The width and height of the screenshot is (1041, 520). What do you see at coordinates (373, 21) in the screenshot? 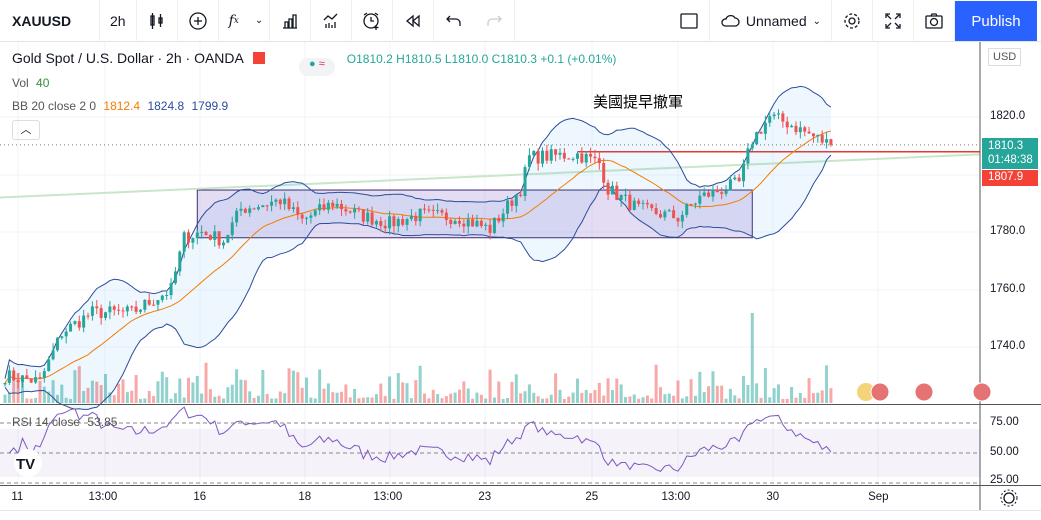
I see `alert-clock-icon` at bounding box center [373, 21].